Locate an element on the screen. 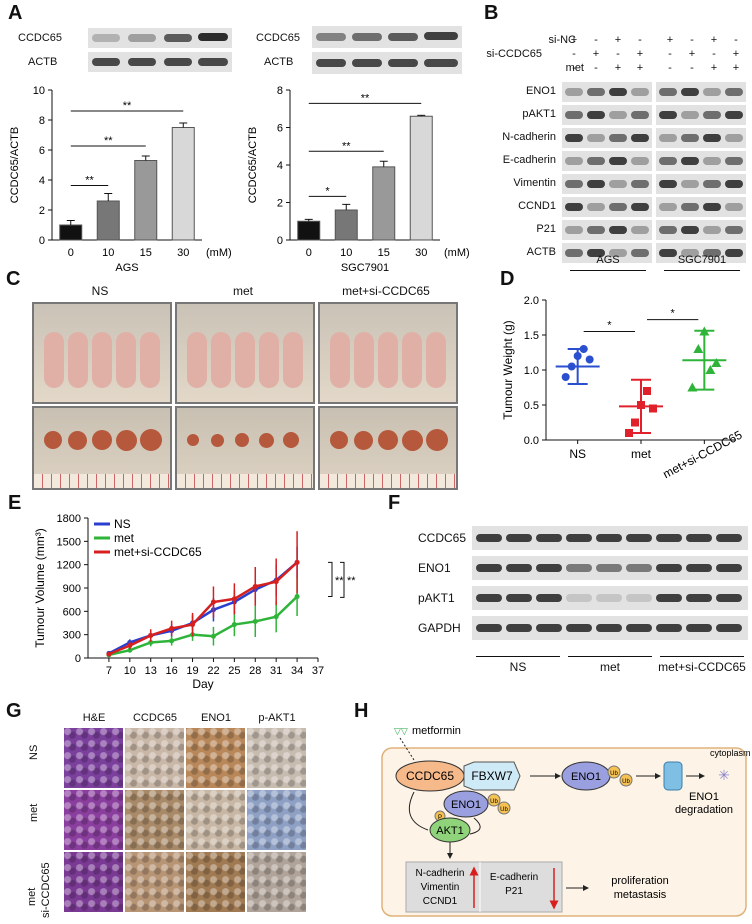 The height and width of the screenshot is (924, 752). fbxw7-node is located at coordinates (492, 776).